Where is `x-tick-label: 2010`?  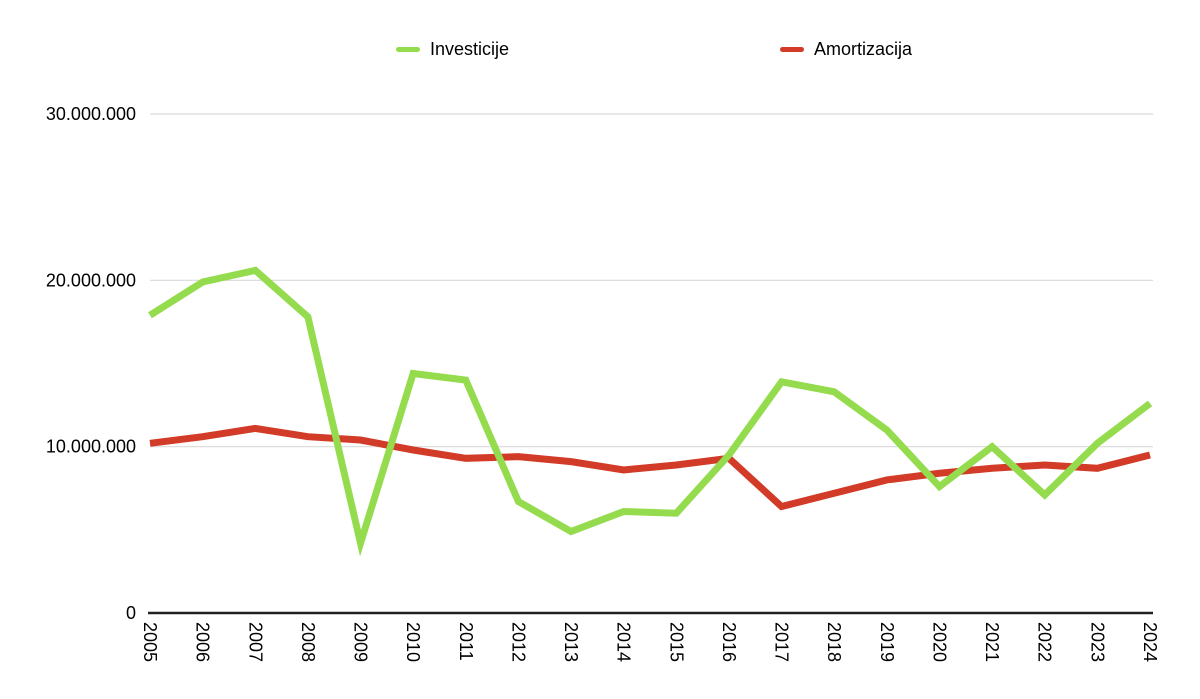 x-tick-label: 2010 is located at coordinates (413, 642).